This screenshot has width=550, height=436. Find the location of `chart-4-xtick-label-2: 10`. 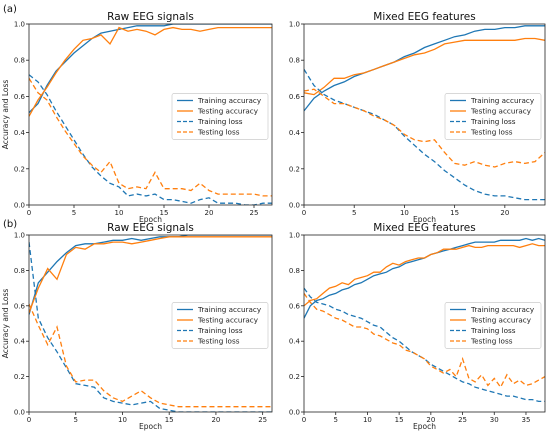

chart-4-xtick-label-2: 10 is located at coordinates (367, 420).